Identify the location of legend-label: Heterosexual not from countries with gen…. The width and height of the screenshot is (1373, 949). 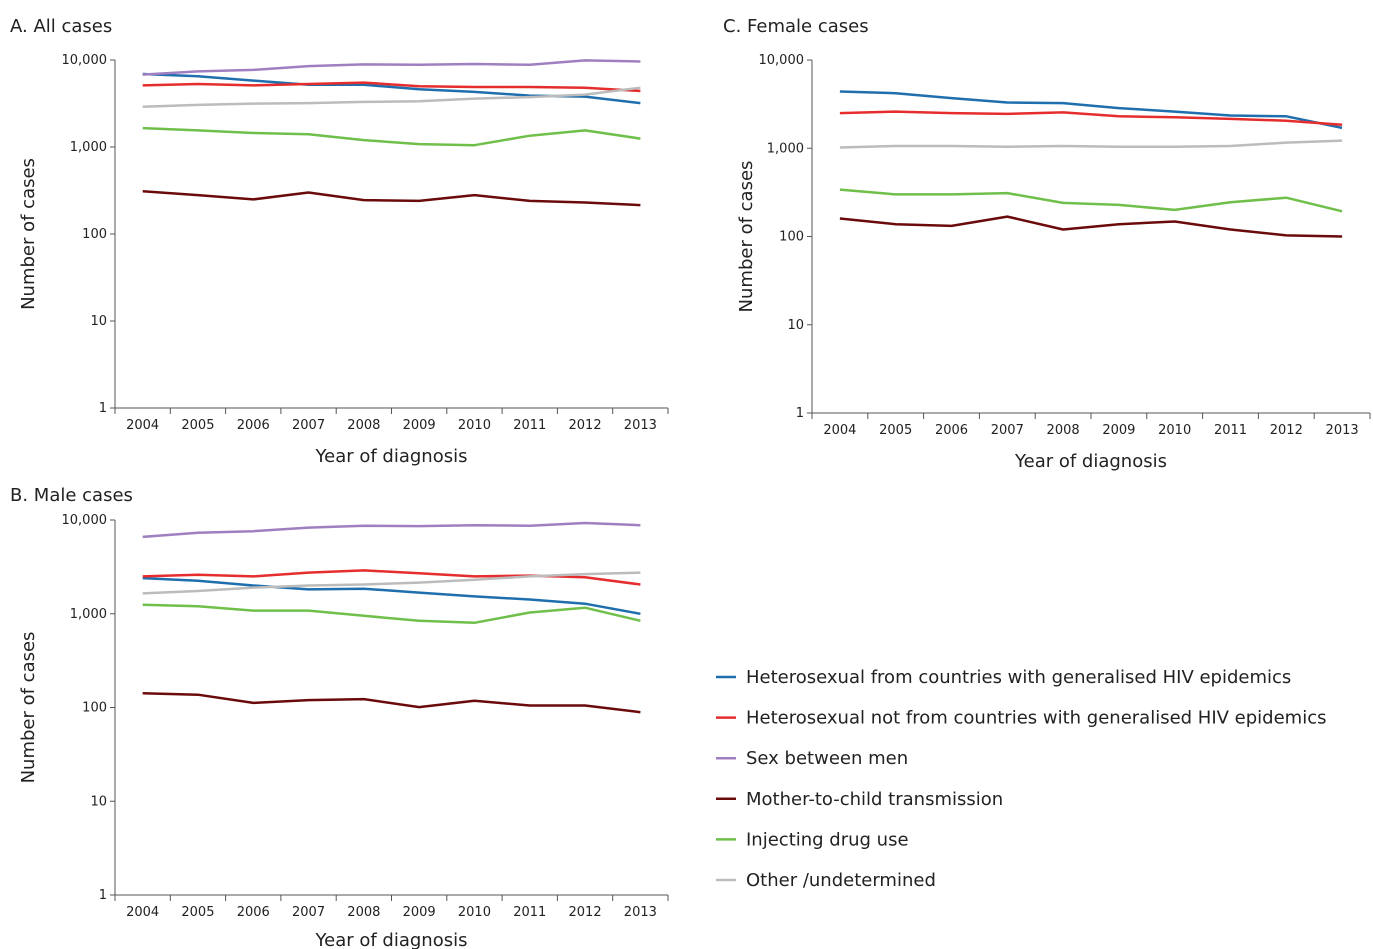
(1036, 718).